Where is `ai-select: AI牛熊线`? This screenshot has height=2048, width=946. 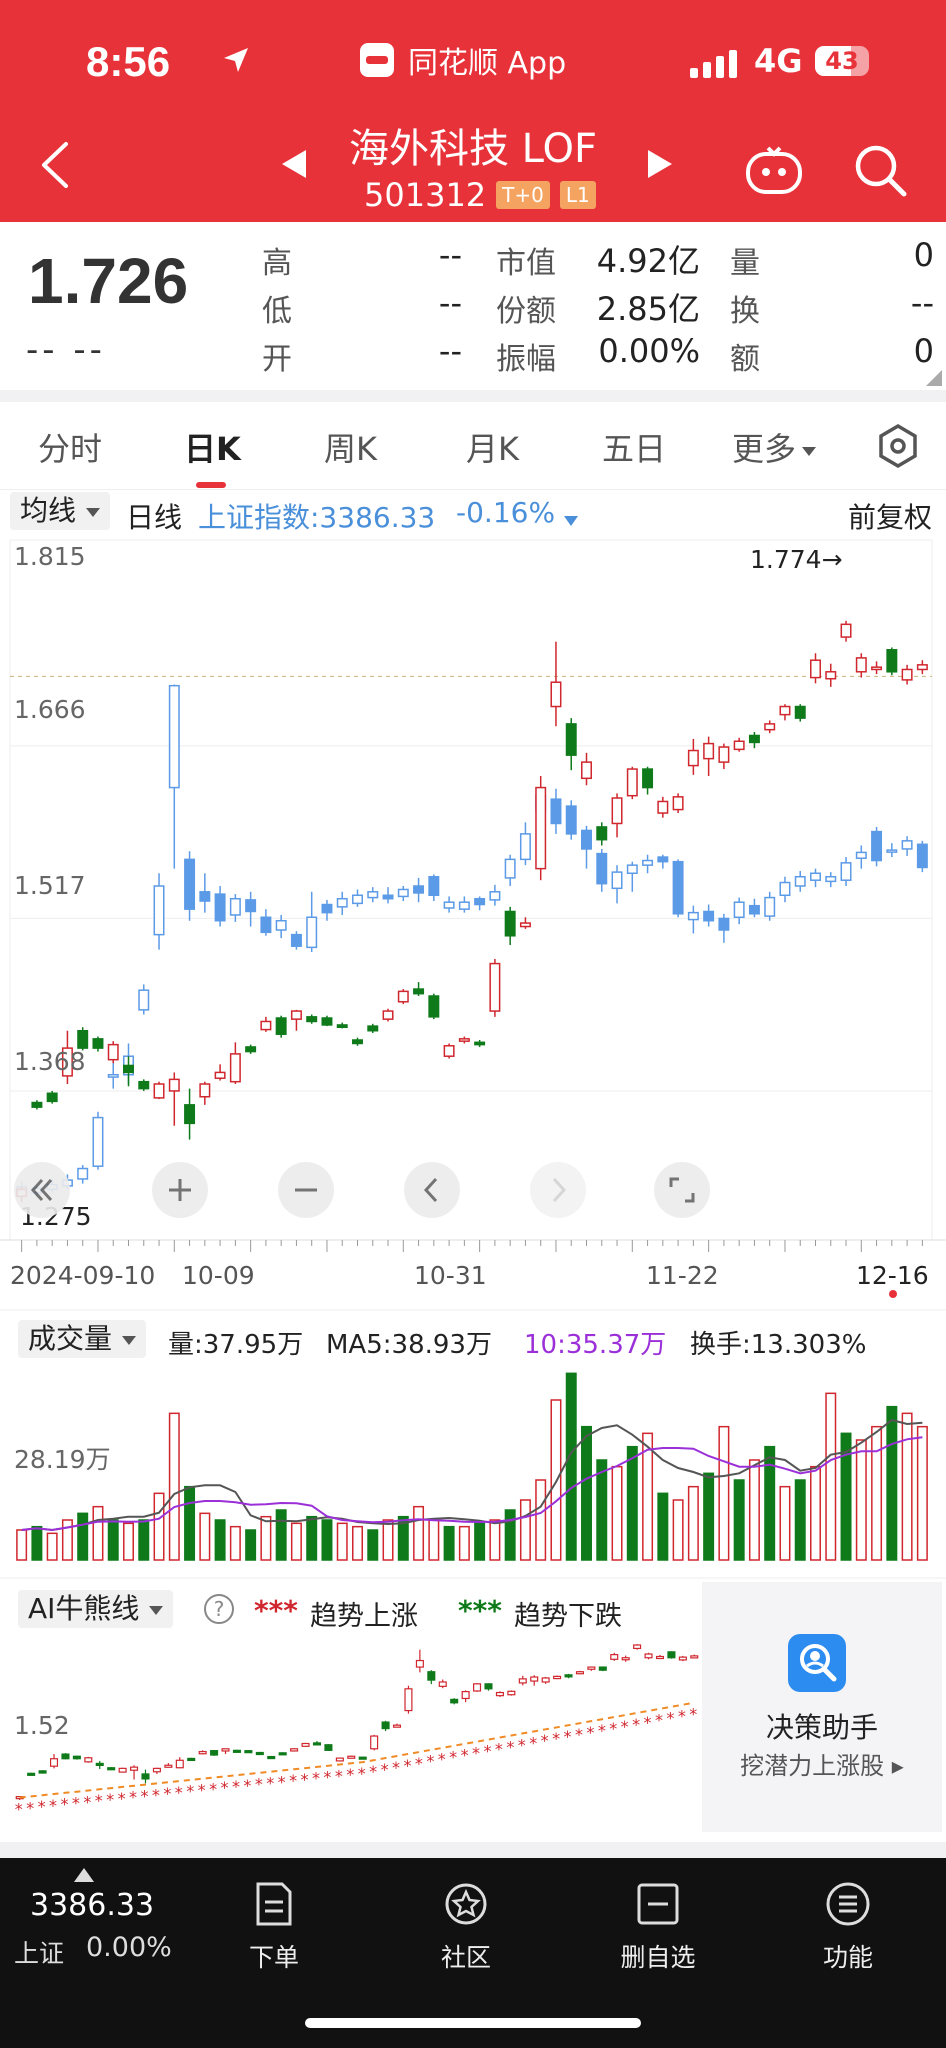
ai-select: AI牛熊线 is located at coordinates (96, 1609).